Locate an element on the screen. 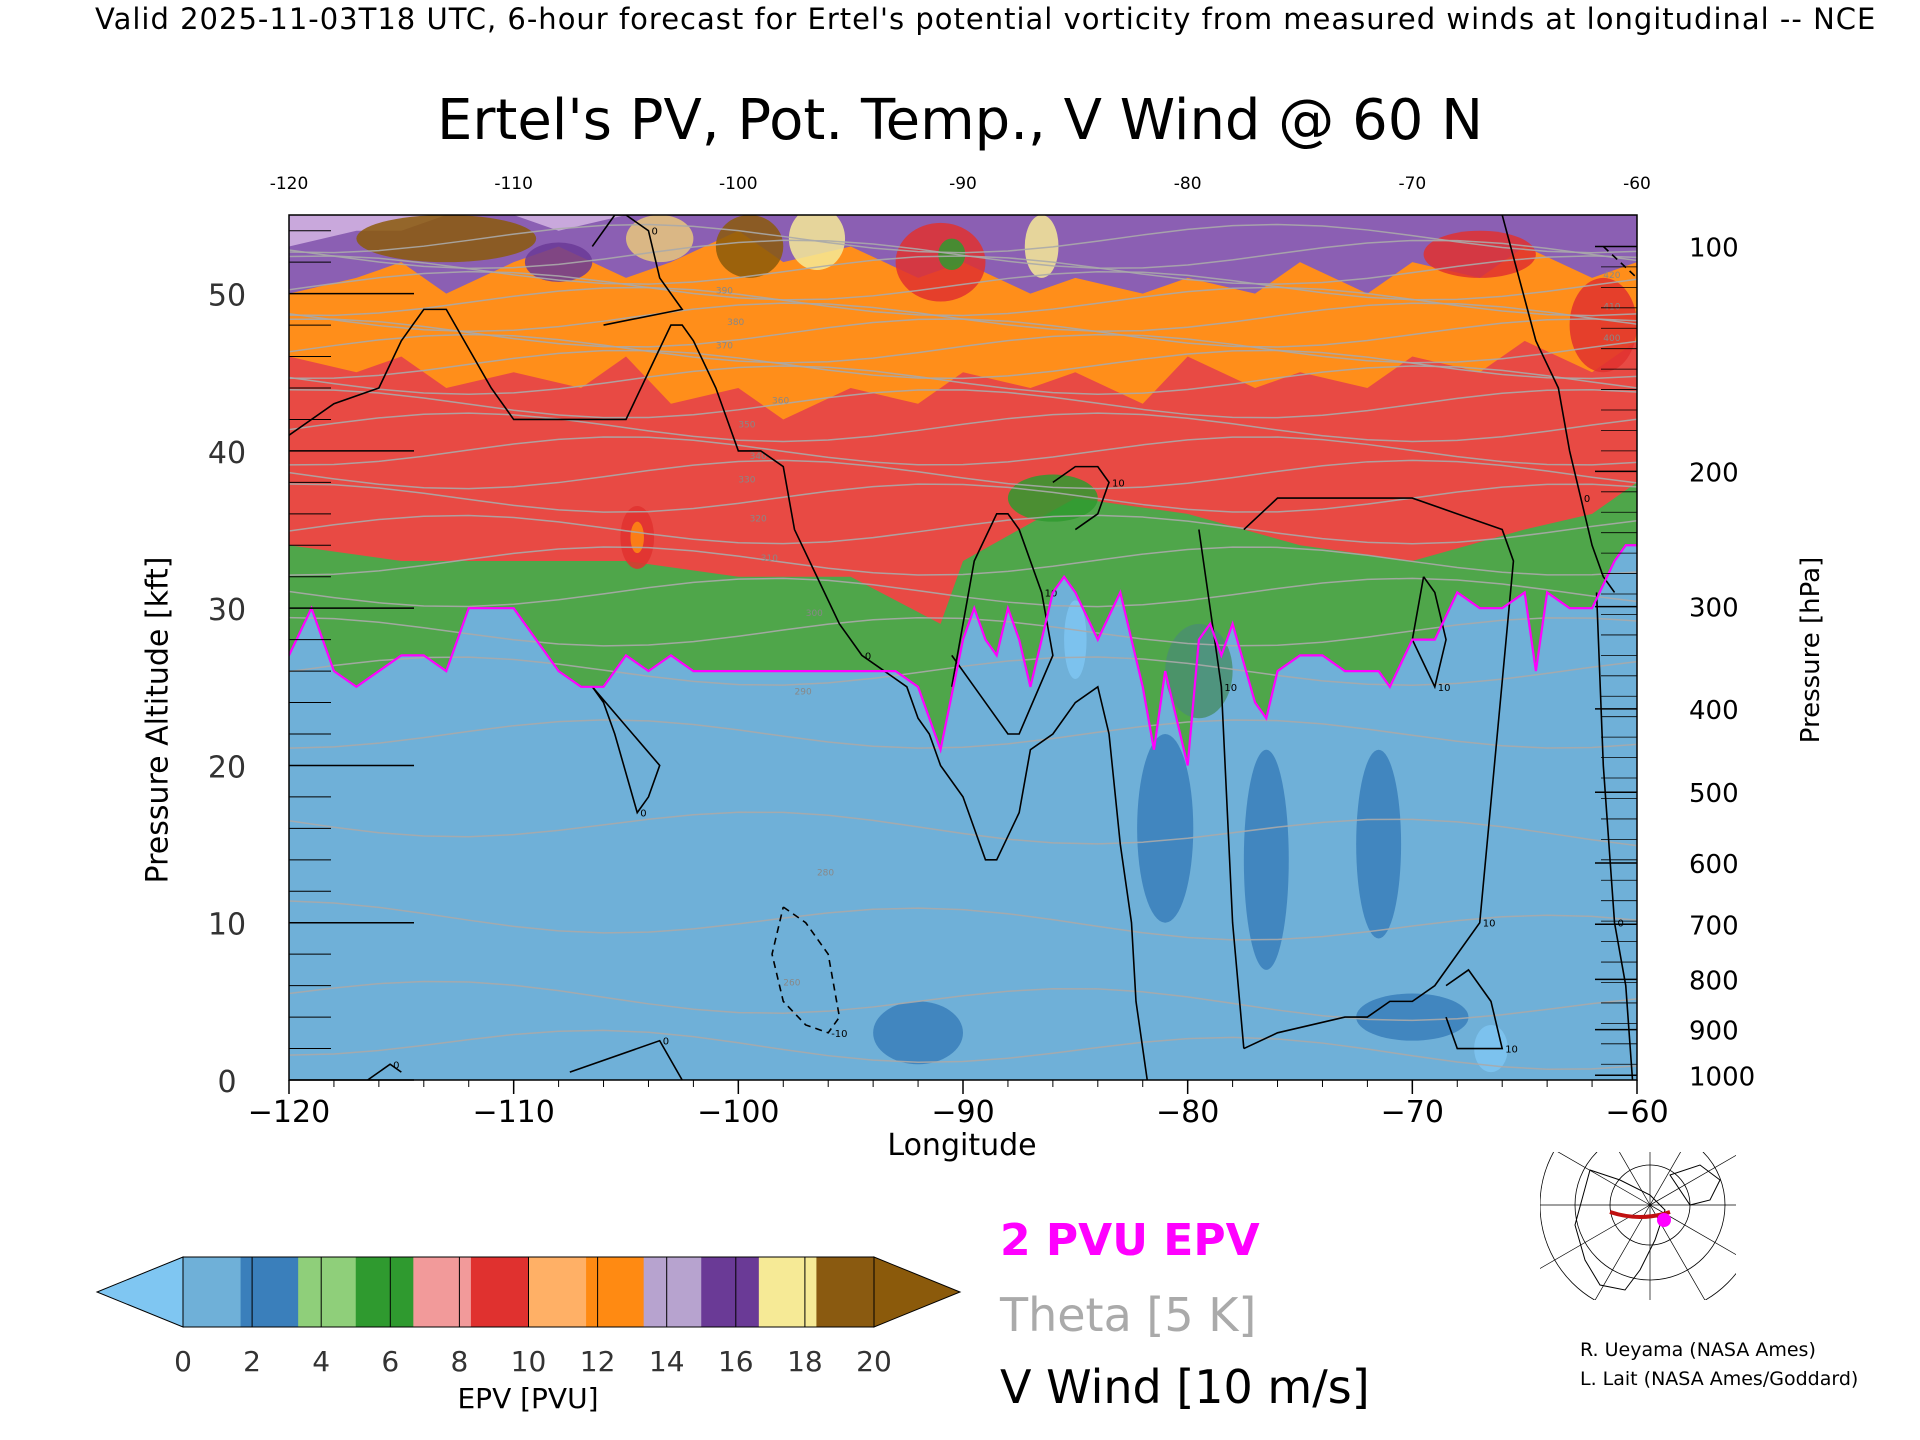  x-top-tick-label: -110 is located at coordinates (513, 184).